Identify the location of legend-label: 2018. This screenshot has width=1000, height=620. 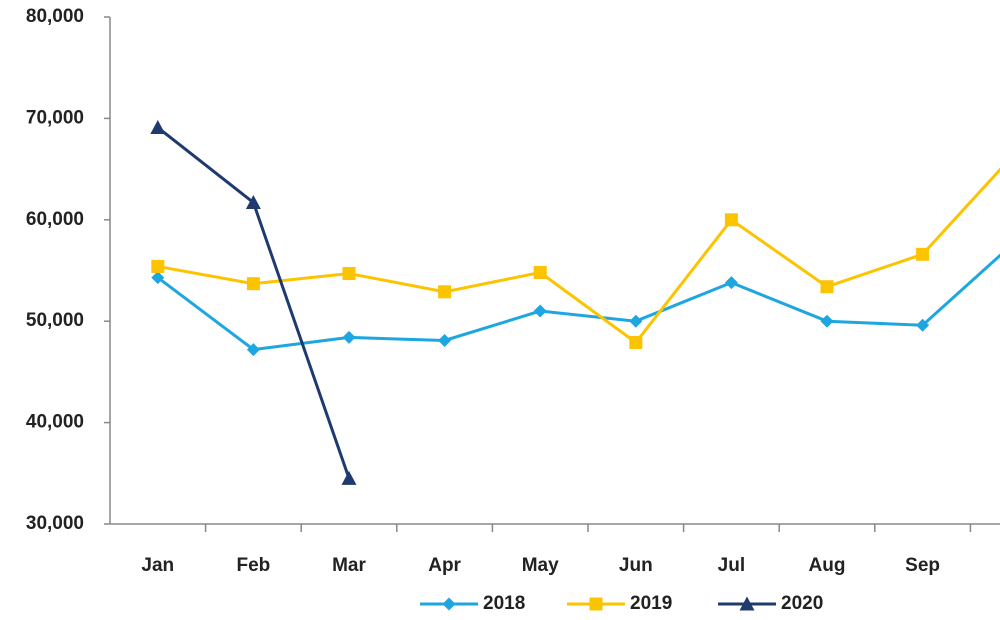
(504, 603).